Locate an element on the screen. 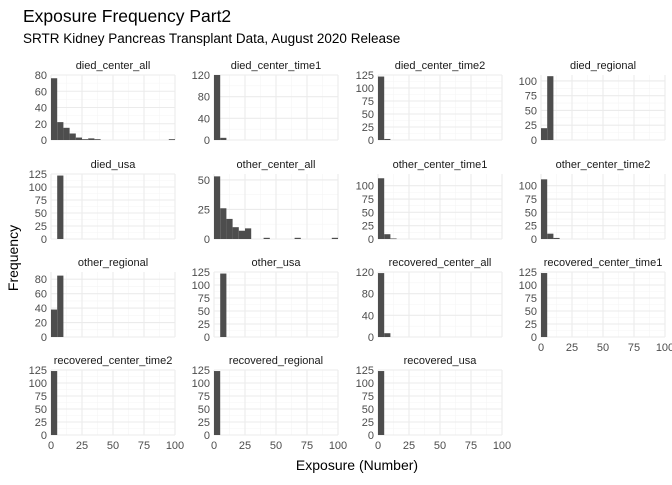  facet-strip-label: died_center_time1 is located at coordinates (276, 66).